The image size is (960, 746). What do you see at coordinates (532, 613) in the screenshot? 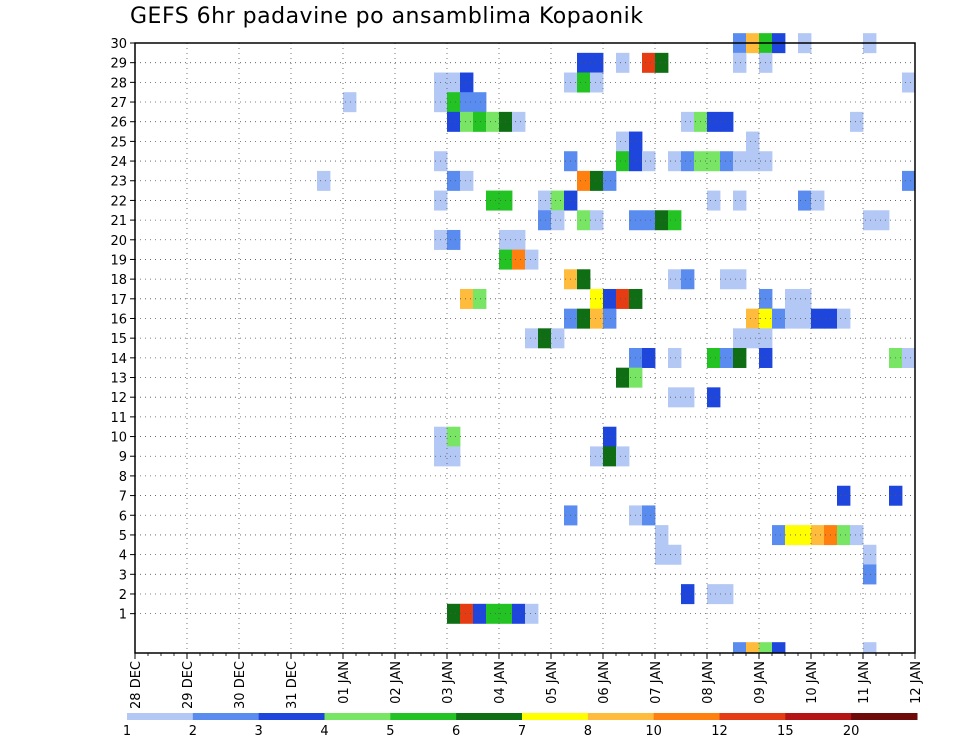
I see `cell-row1-col30` at bounding box center [532, 613].